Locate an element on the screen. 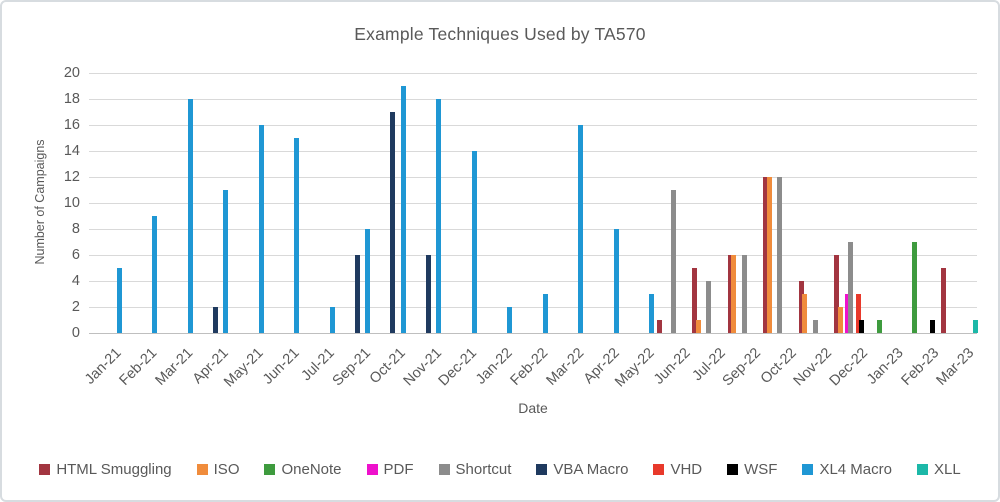  y-tick-label: 12 is located at coordinates (71, 177).